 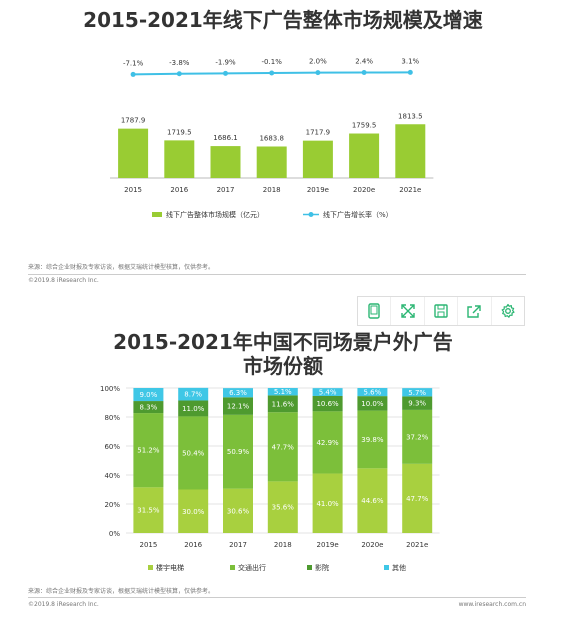 I want to click on segment-label-其他-2016: 8.7%, so click(x=193, y=395).